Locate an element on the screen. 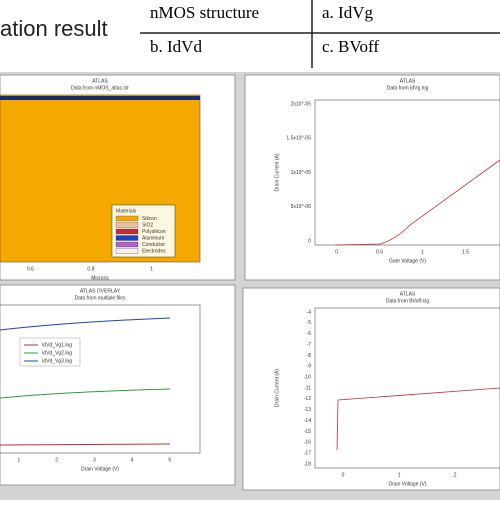 The width and height of the screenshot is (500, 505). panel-subtitle: Data from IdVg.log is located at coordinates (408, 88).